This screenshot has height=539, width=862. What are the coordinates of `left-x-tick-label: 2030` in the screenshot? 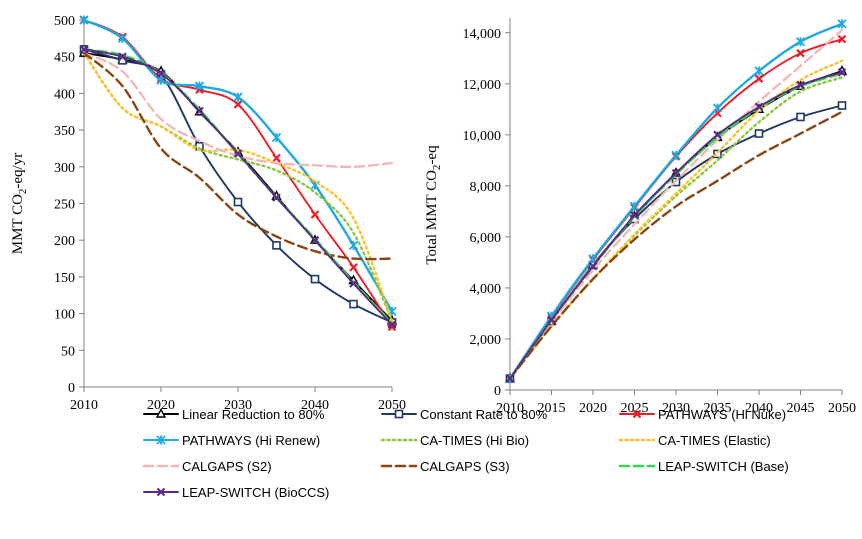 It's located at (238, 405).